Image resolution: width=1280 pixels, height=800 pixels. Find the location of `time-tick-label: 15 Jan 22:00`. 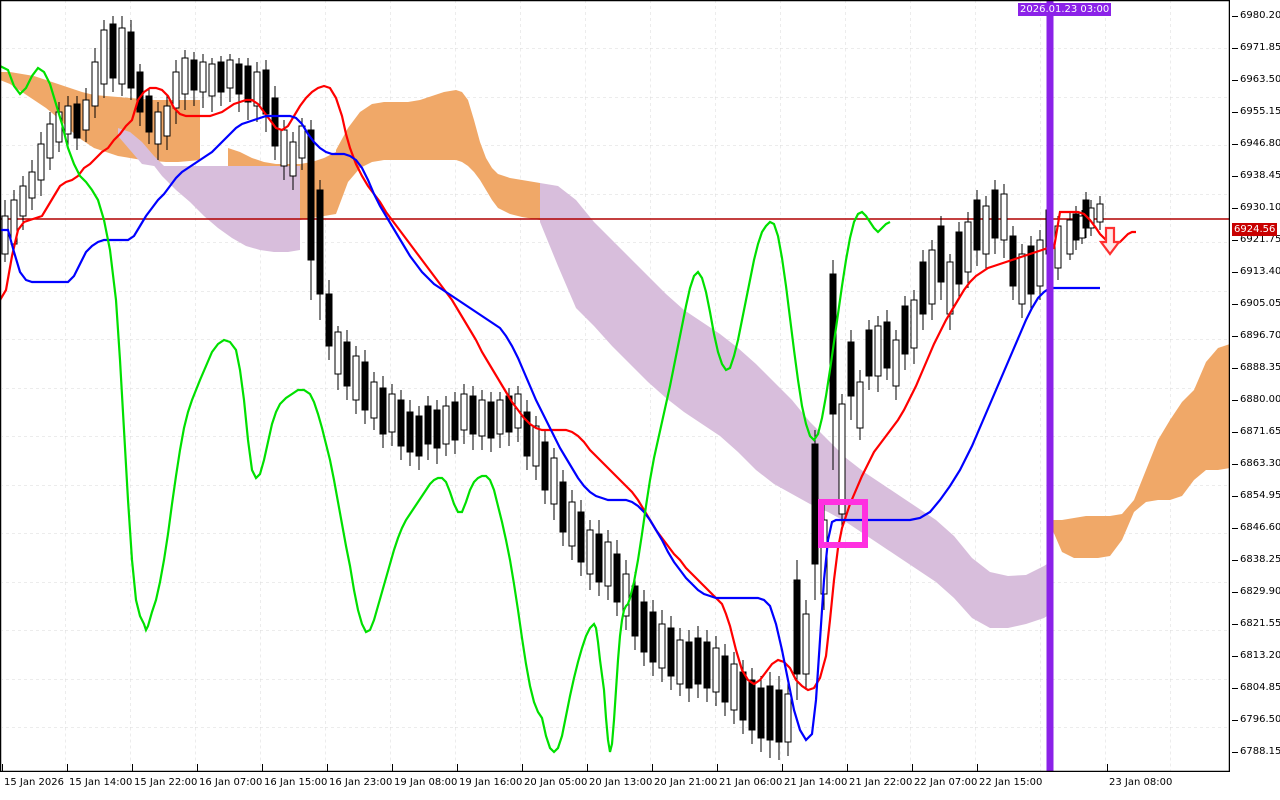

time-tick-label: 15 Jan 22:00 is located at coordinates (166, 782).